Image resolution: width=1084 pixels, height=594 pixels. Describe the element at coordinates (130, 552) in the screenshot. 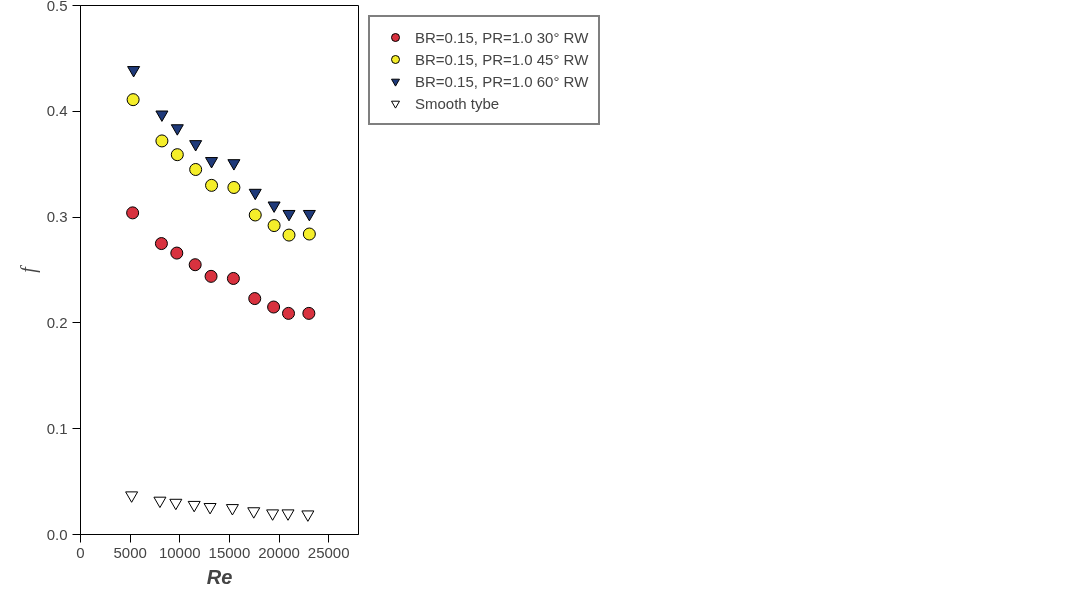

I see `x-tick-label: 5000` at that location.